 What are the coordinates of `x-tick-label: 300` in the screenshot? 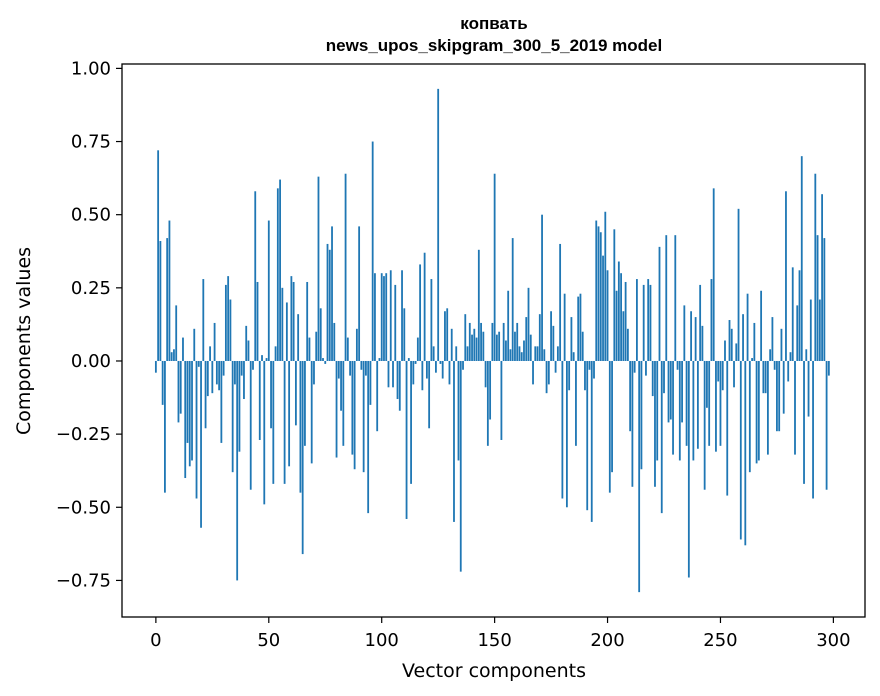 It's located at (833, 640).